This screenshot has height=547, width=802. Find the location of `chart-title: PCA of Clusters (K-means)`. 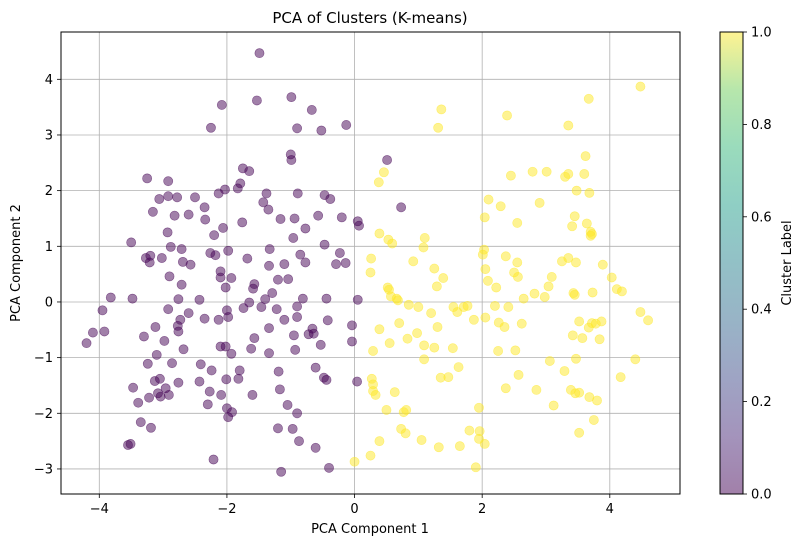

chart-title: PCA of Clusters (K-means) is located at coordinates (369, 18).